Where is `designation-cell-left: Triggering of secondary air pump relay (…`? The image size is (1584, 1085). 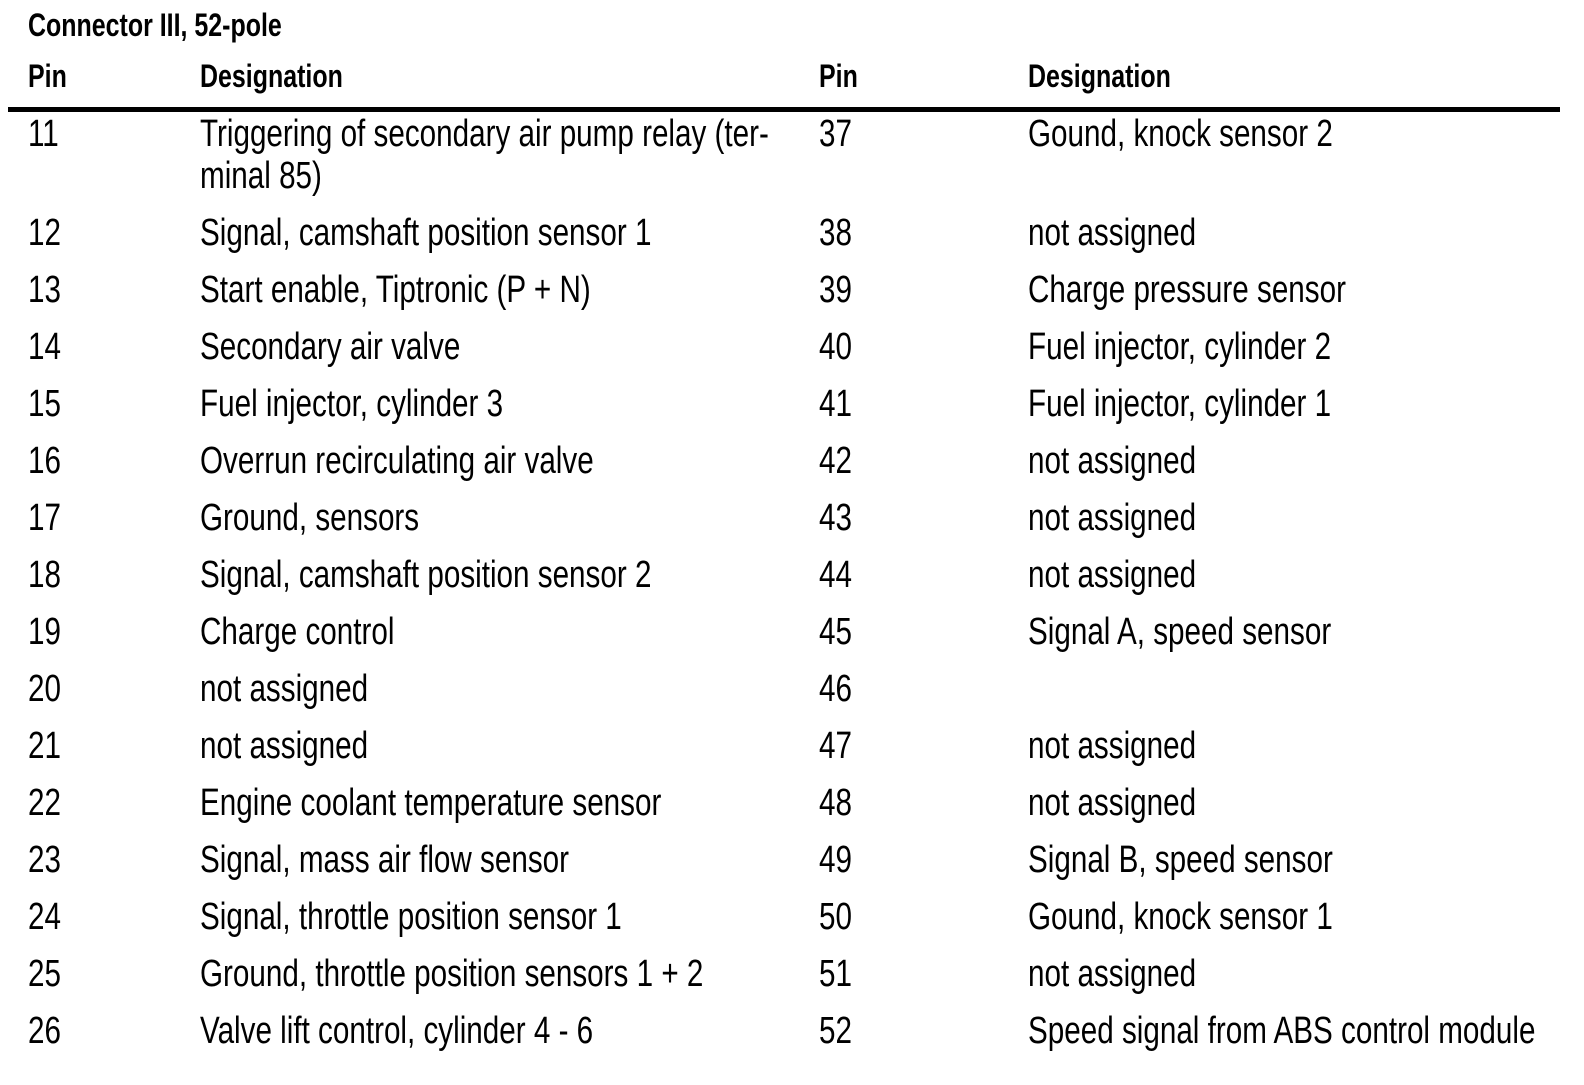
designation-cell-left: Triggering of secondary air pump relay (… is located at coordinates (509, 161).